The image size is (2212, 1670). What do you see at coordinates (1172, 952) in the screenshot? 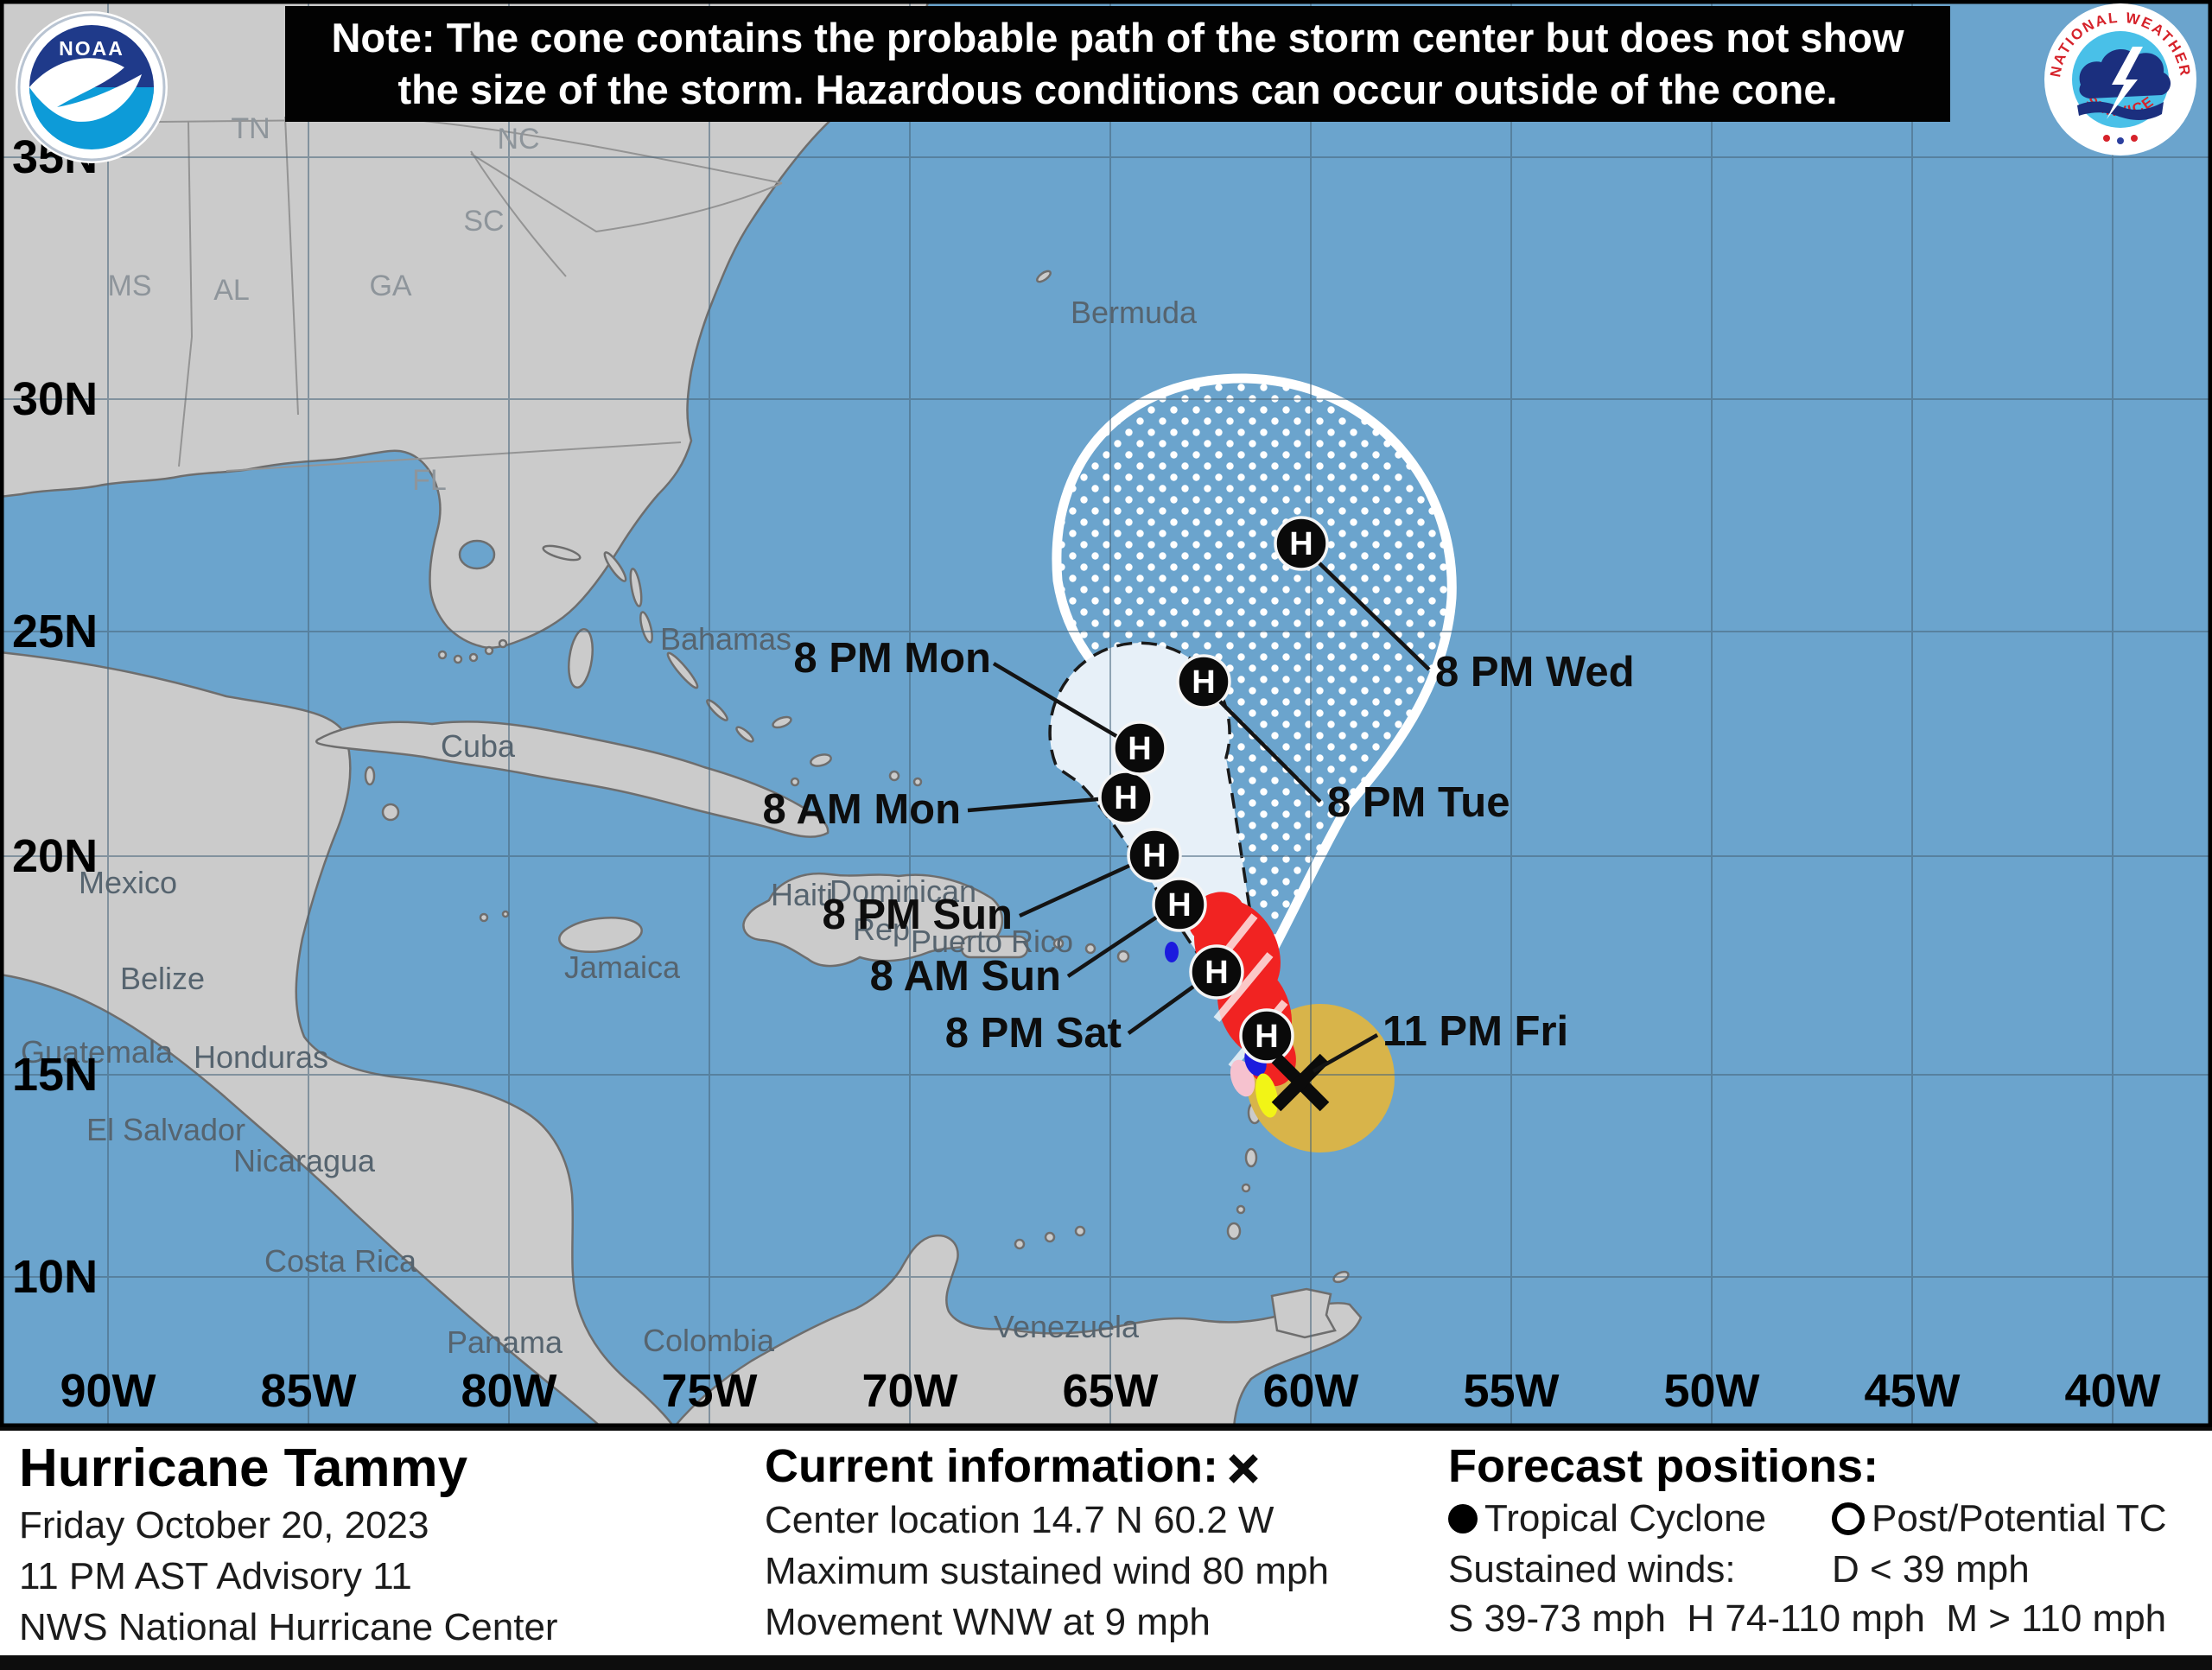
I see `ts-warning-blue-patch` at bounding box center [1172, 952].